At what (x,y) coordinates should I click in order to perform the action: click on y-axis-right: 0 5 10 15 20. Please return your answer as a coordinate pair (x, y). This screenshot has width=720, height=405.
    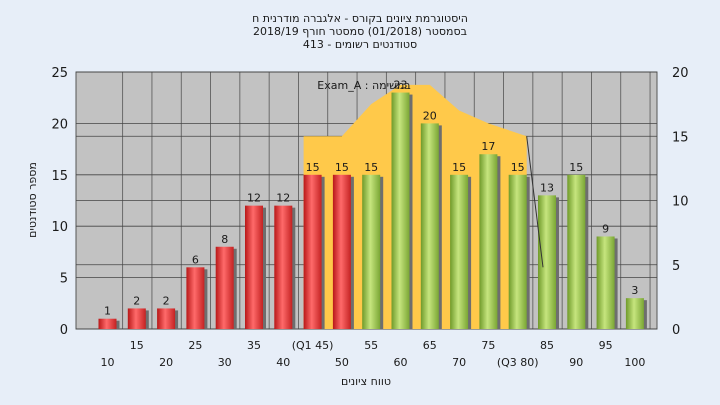
    Looking at the image, I should click on (680, 202).